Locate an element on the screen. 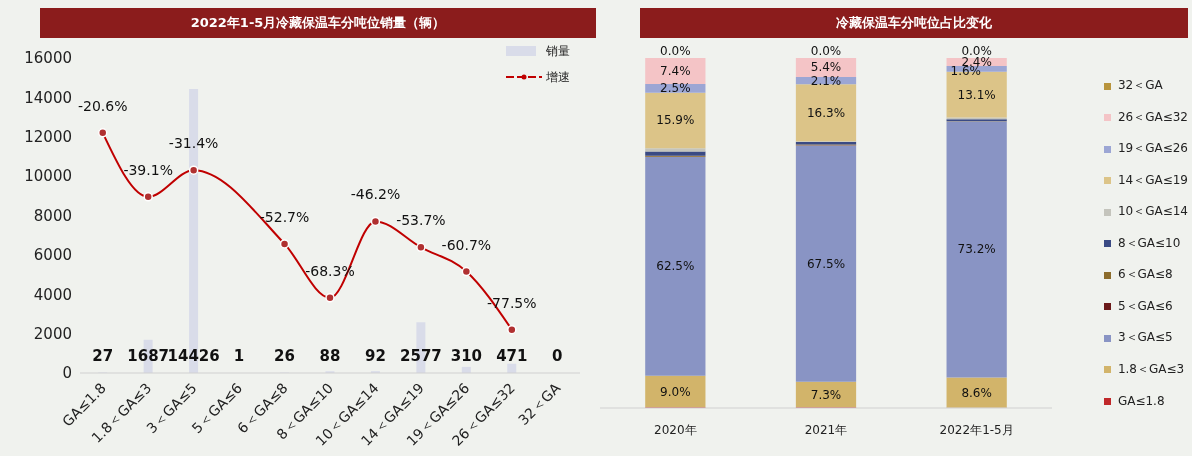  data-label: -60.7% is located at coordinates (466, 244).